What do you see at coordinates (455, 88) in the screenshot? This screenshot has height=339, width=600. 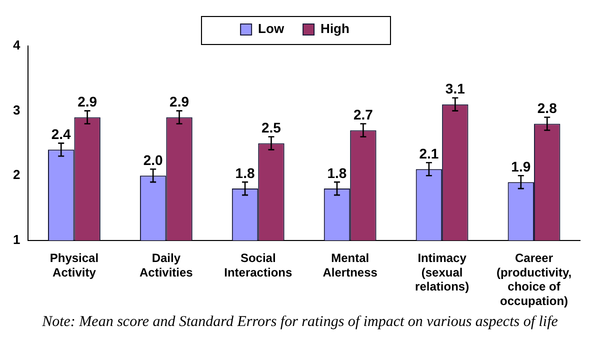 I see `data-label: 3.1` at bounding box center [455, 88].